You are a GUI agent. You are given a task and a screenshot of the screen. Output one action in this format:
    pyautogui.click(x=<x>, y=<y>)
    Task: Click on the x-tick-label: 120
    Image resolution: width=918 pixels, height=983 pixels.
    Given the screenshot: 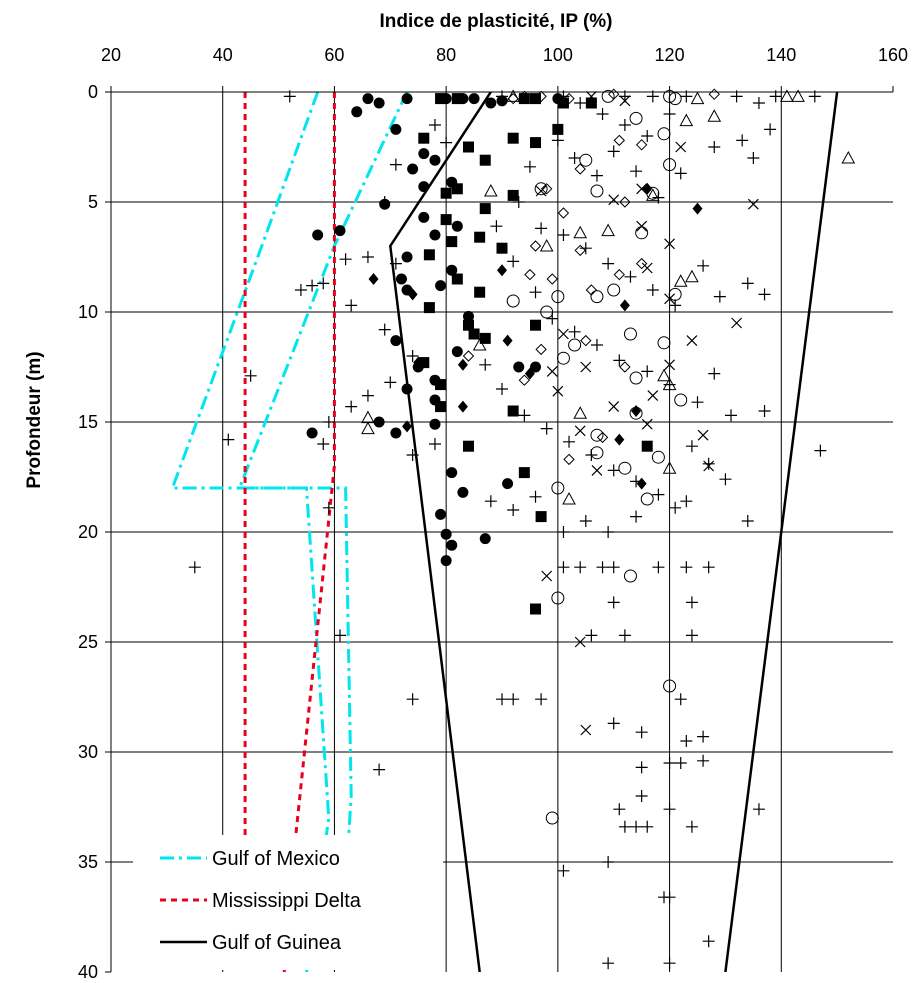 What is the action you would take?
    pyautogui.click(x=670, y=55)
    